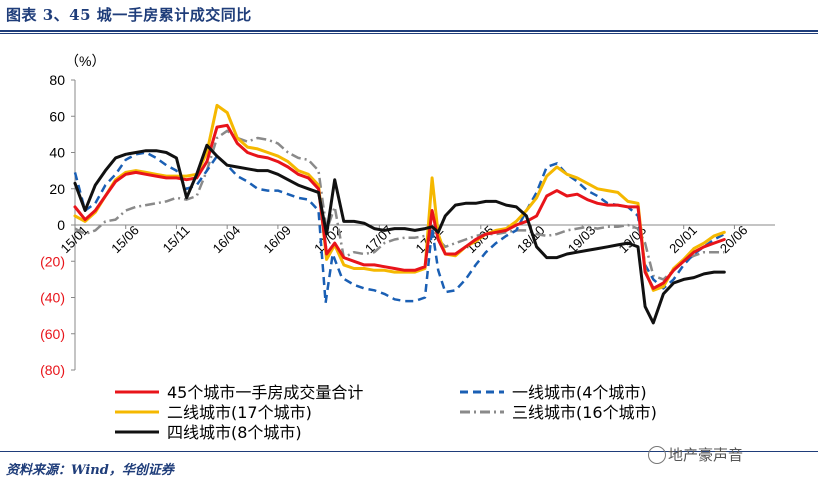 The image size is (818, 490). I want to click on y-tick-label: 60, so click(57, 116).